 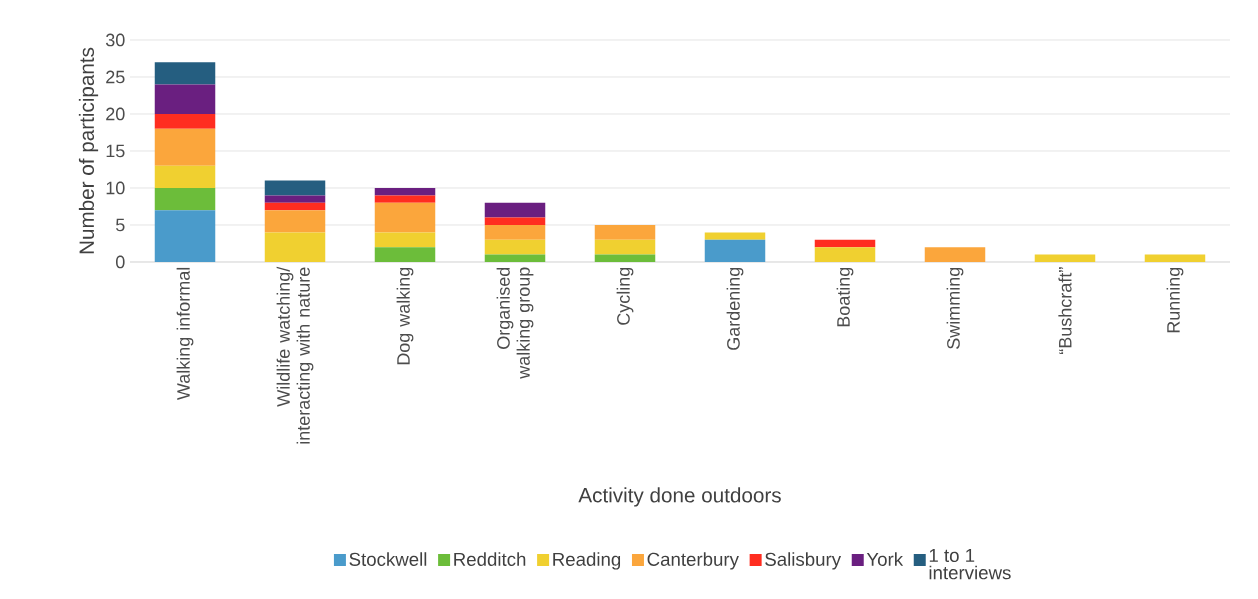 I want to click on legend-label: Stockwell, so click(x=388, y=559).